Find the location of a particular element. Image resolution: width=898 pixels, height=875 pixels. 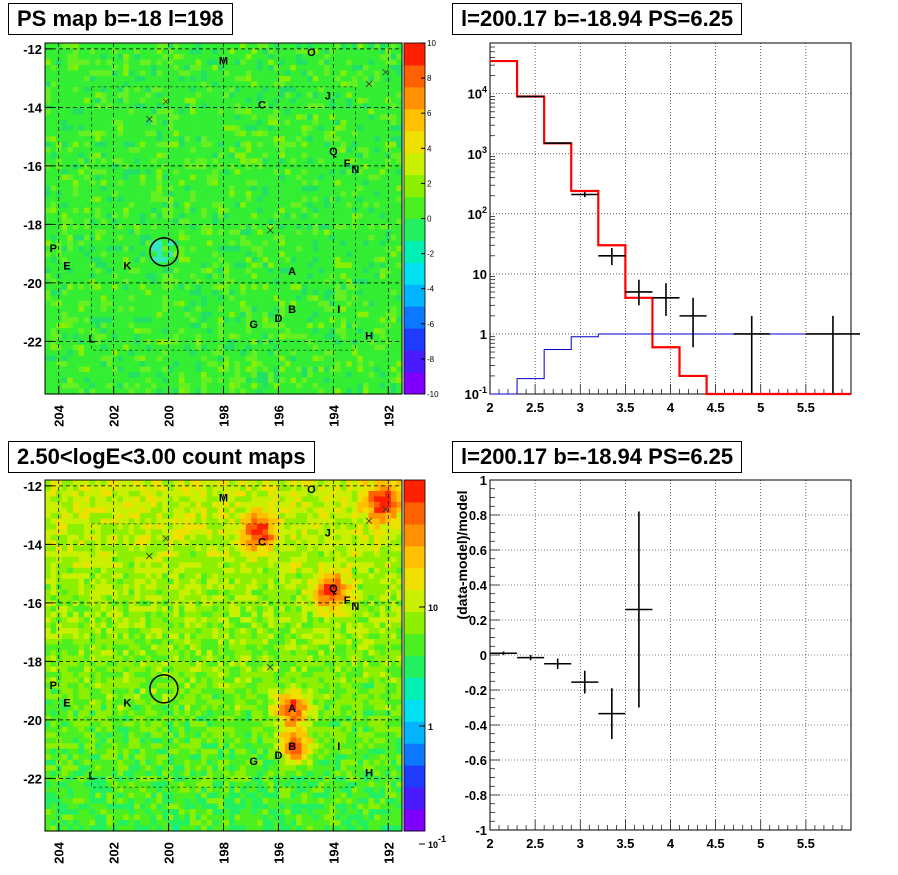

colorbar-tick-label: -8 is located at coordinates (431, 359).